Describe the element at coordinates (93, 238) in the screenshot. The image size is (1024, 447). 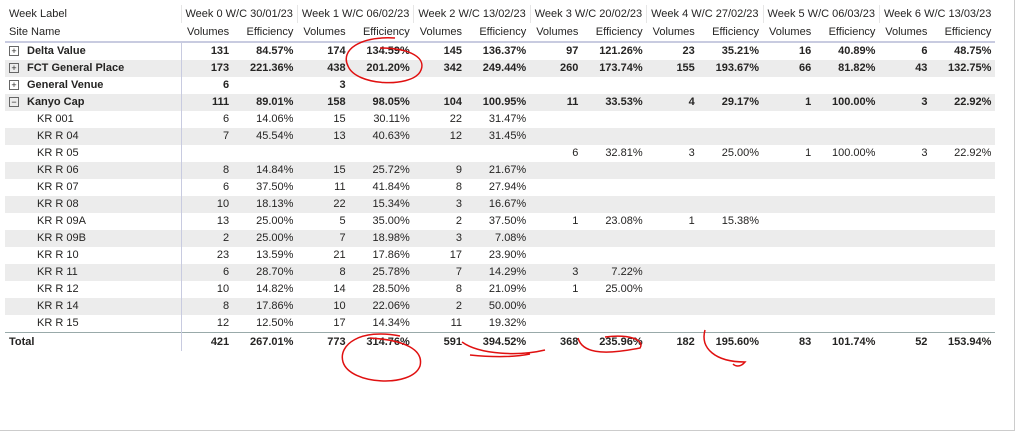
I see `site-cell: KR R 09B` at that location.